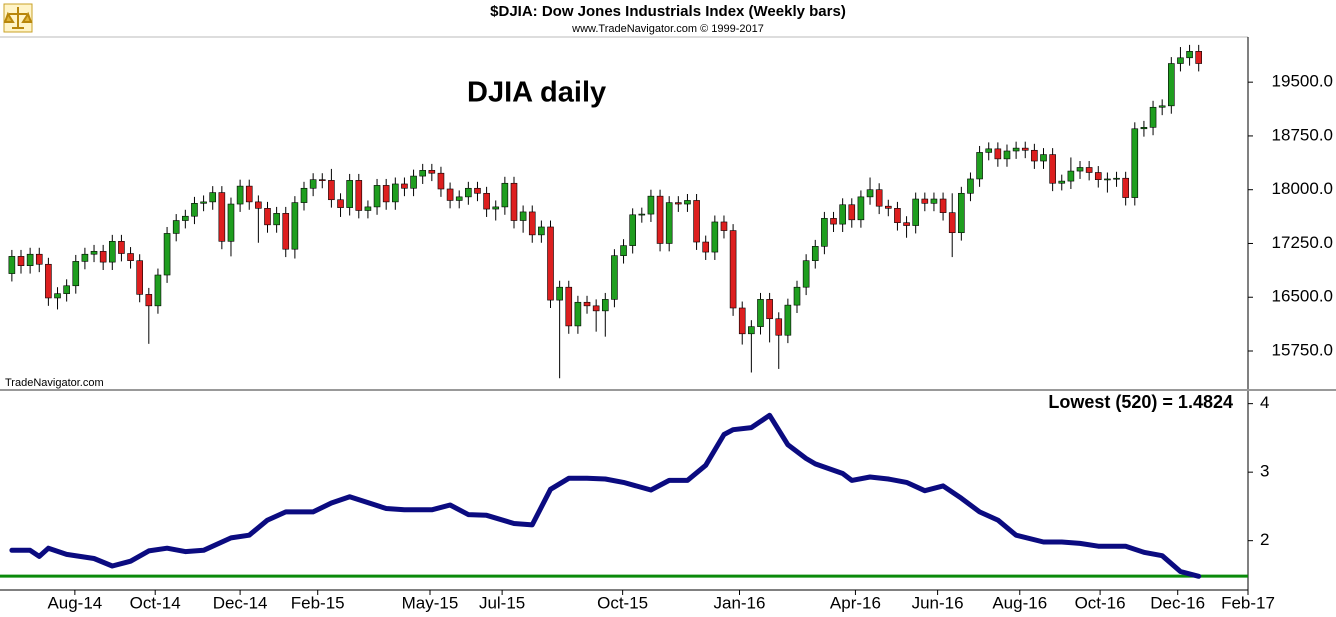 This screenshot has height=617, width=1336. I want to click on x-tick-label: Dec-14, so click(240, 602).